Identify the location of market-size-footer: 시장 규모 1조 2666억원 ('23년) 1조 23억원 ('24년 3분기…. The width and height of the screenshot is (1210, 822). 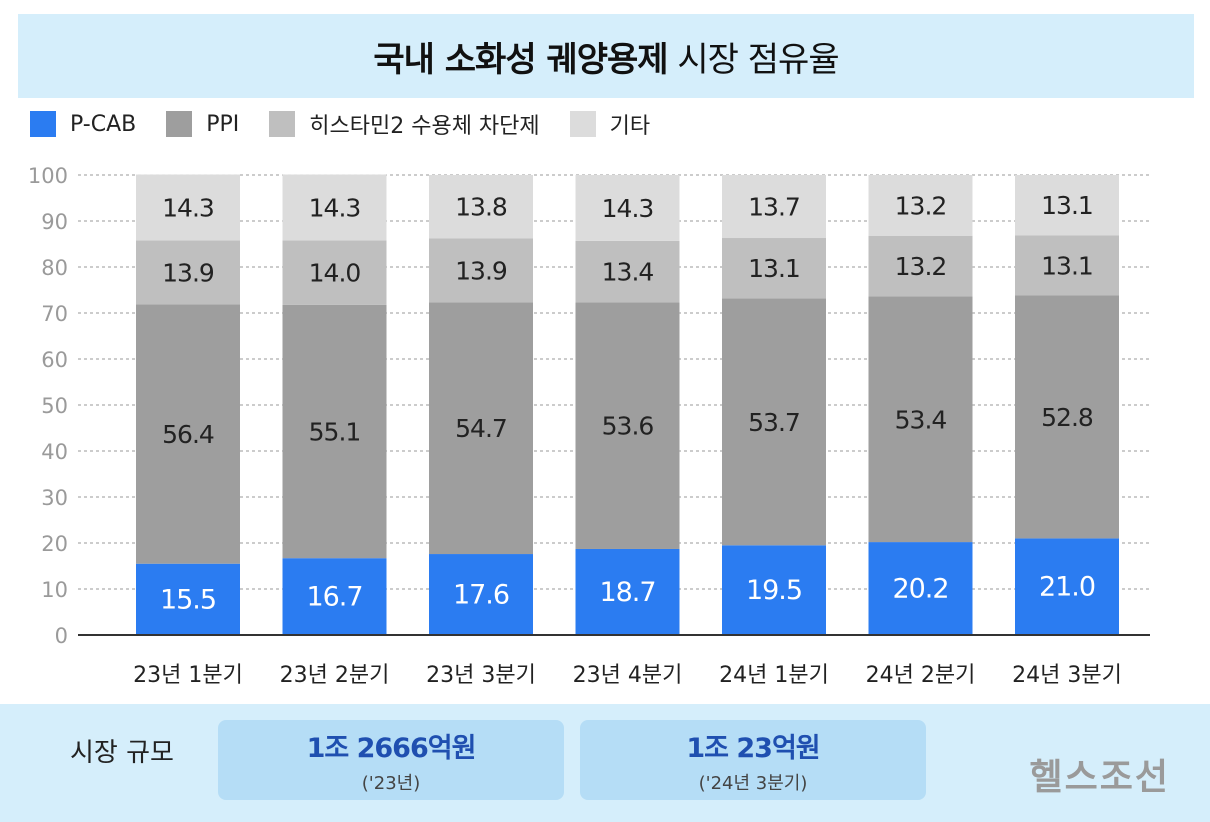
(605, 763).